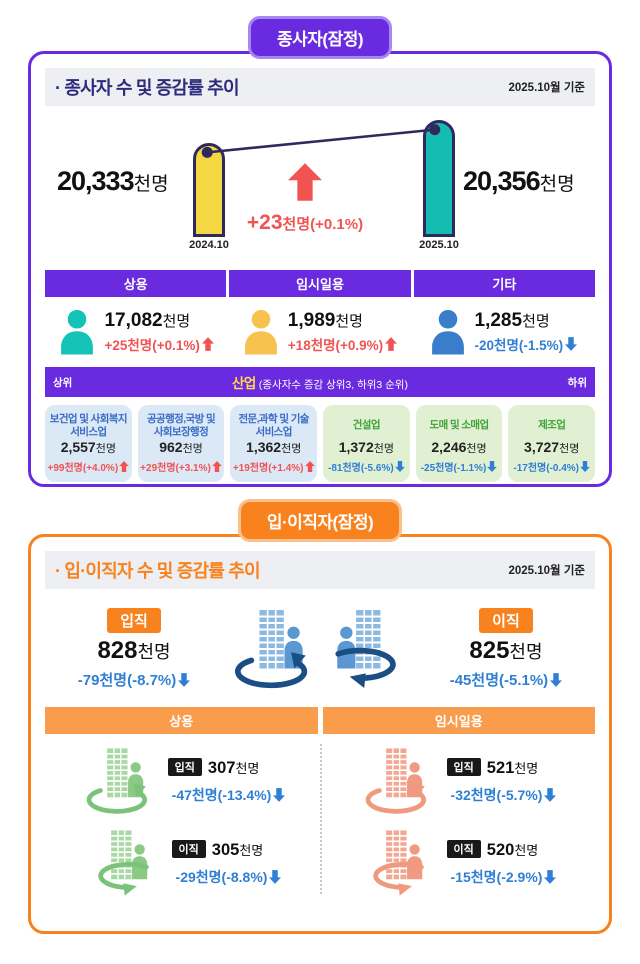 The width and height of the screenshot is (640, 964). What do you see at coordinates (181, 426) in the screenshot?
I see `industry-name: 공공행정,국방 및 사회보장행정` at bounding box center [181, 426].